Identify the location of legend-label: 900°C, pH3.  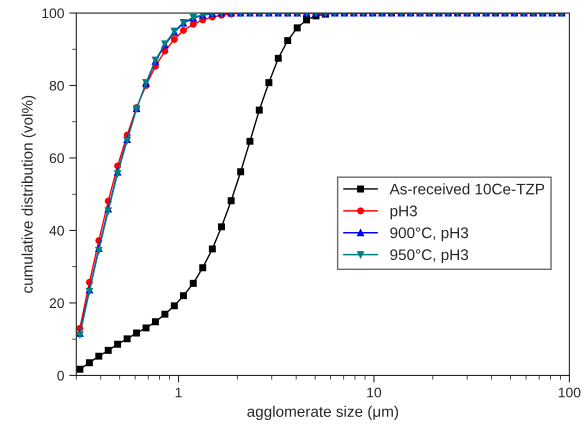
(429, 234).